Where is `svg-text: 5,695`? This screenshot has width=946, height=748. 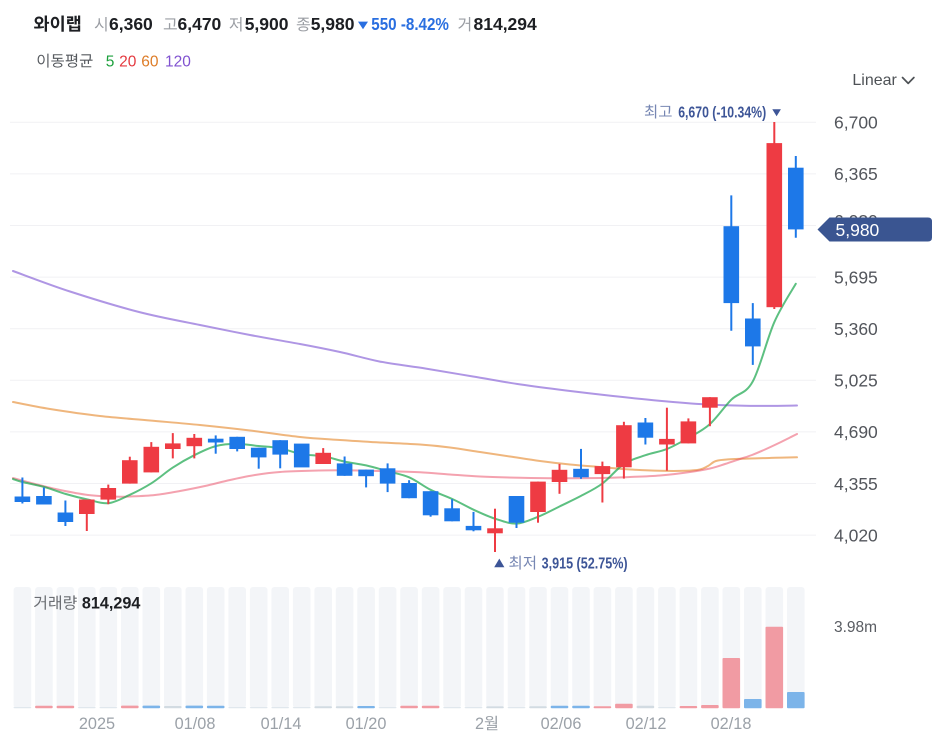 svg-text: 5,695 is located at coordinates (856, 277).